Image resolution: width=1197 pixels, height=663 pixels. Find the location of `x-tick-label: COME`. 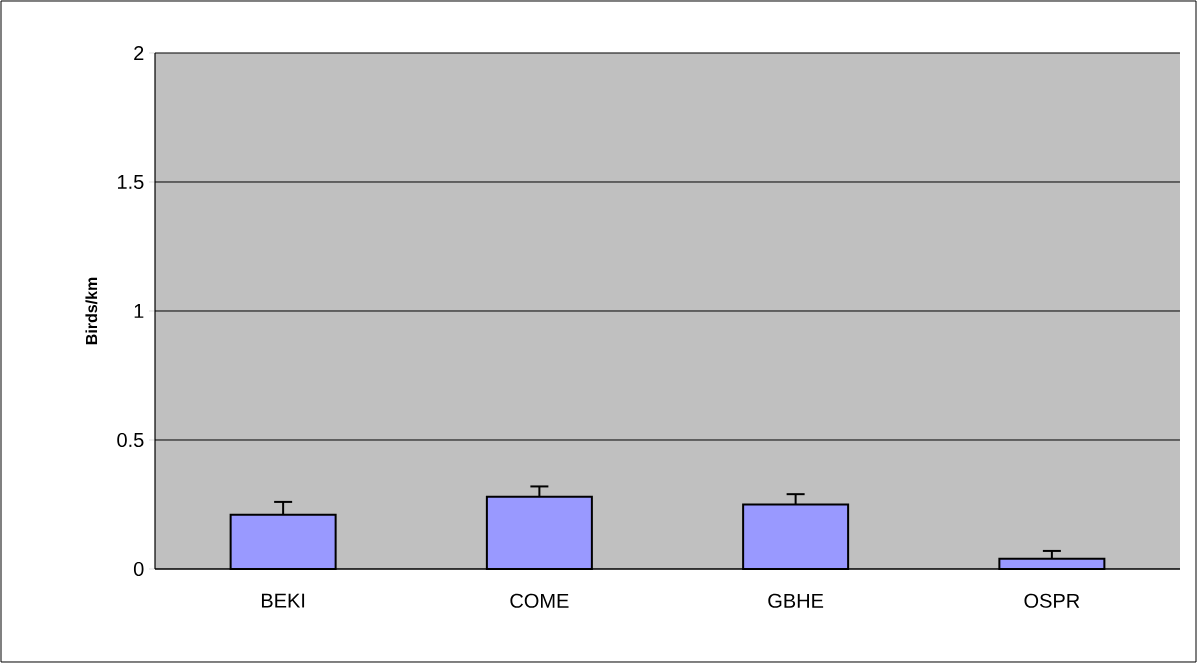

x-tick-label: COME is located at coordinates (539, 600).